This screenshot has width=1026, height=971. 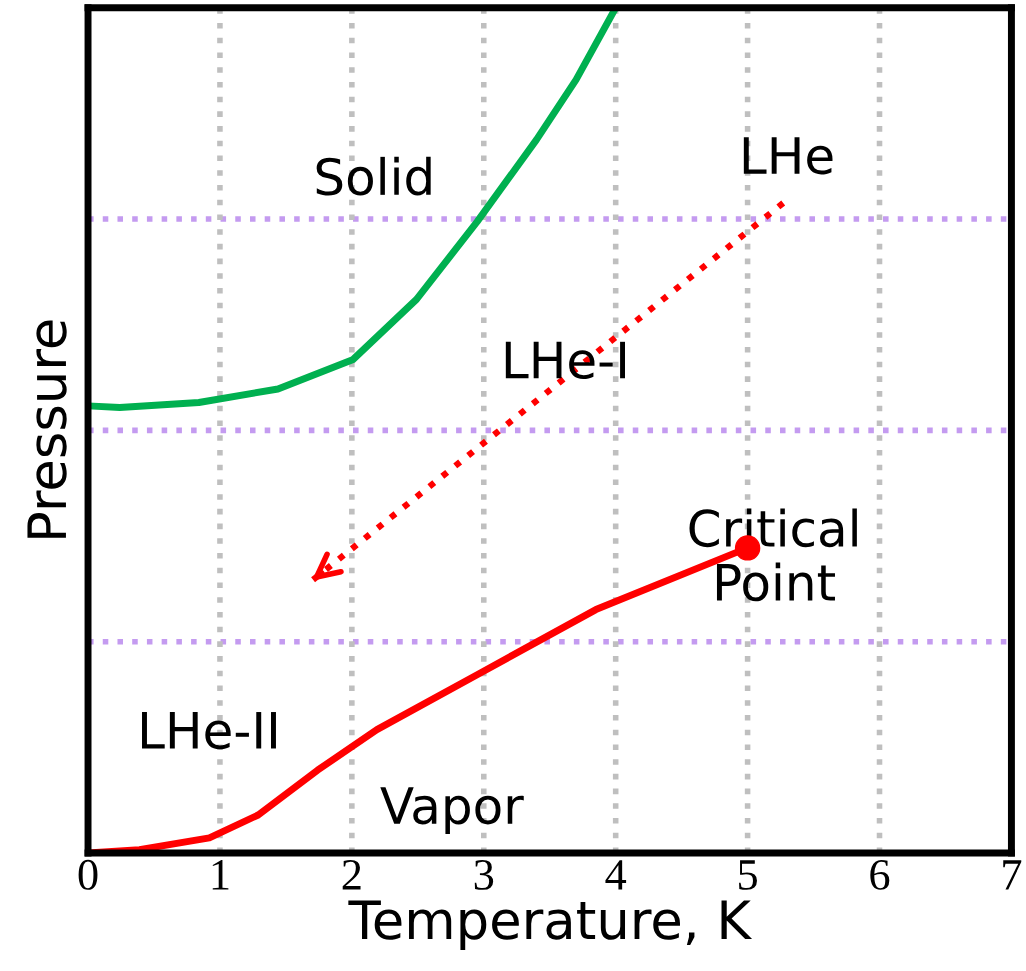 I want to click on x-tick-label: 7, so click(x=1012, y=875).